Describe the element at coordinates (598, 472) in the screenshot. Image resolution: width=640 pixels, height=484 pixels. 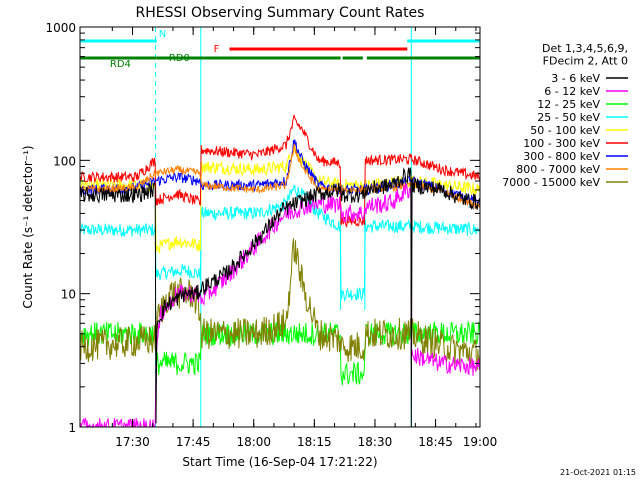
I see `footer-date: 21-Oct-2021 01:15` at that location.